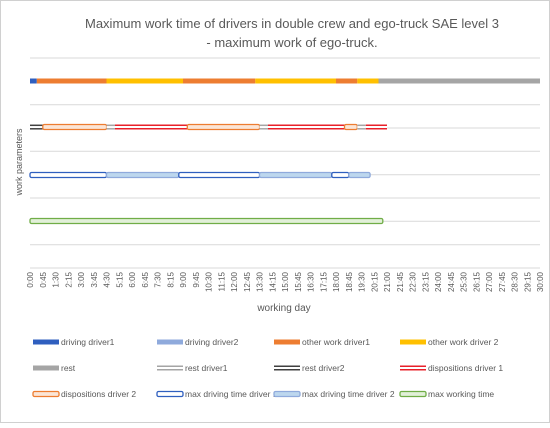  Describe the element at coordinates (209, 281) in the screenshot. I see `x-tick-label: 10:30` at that location.